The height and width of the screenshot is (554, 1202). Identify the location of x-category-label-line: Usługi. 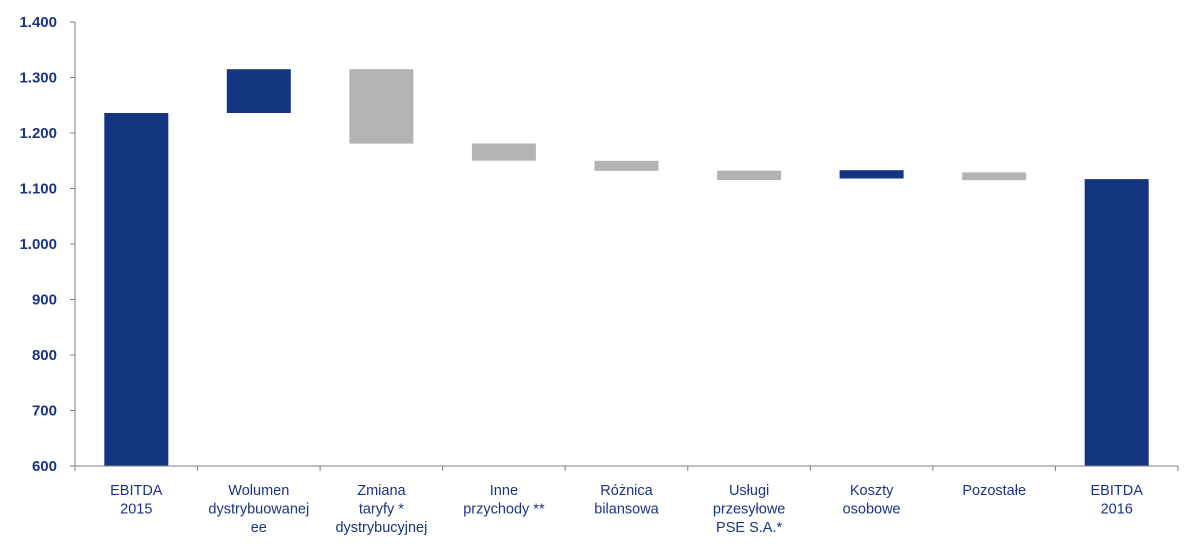
(749, 491).